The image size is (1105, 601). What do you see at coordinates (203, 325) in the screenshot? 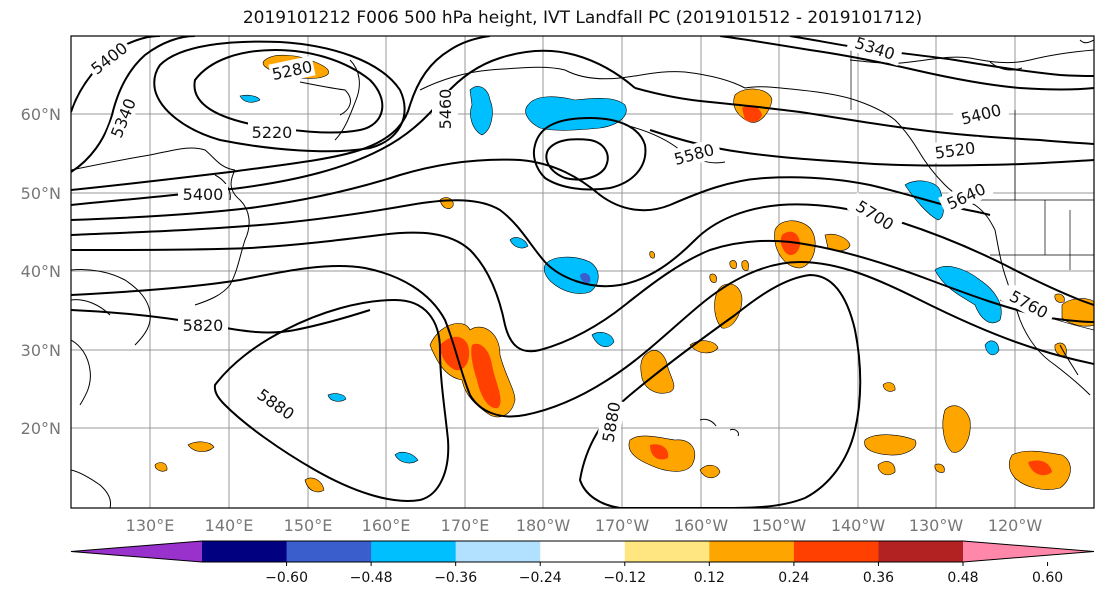
I see `contour-label: 5820` at bounding box center [203, 325].